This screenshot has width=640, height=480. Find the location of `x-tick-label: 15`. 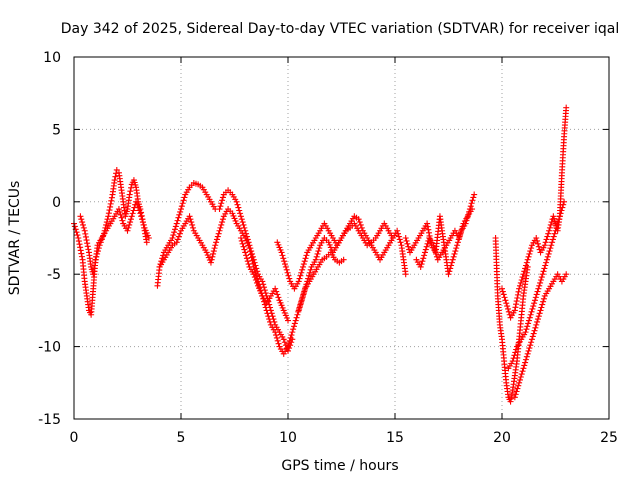

x-tick-label: 15 is located at coordinates (395, 438).